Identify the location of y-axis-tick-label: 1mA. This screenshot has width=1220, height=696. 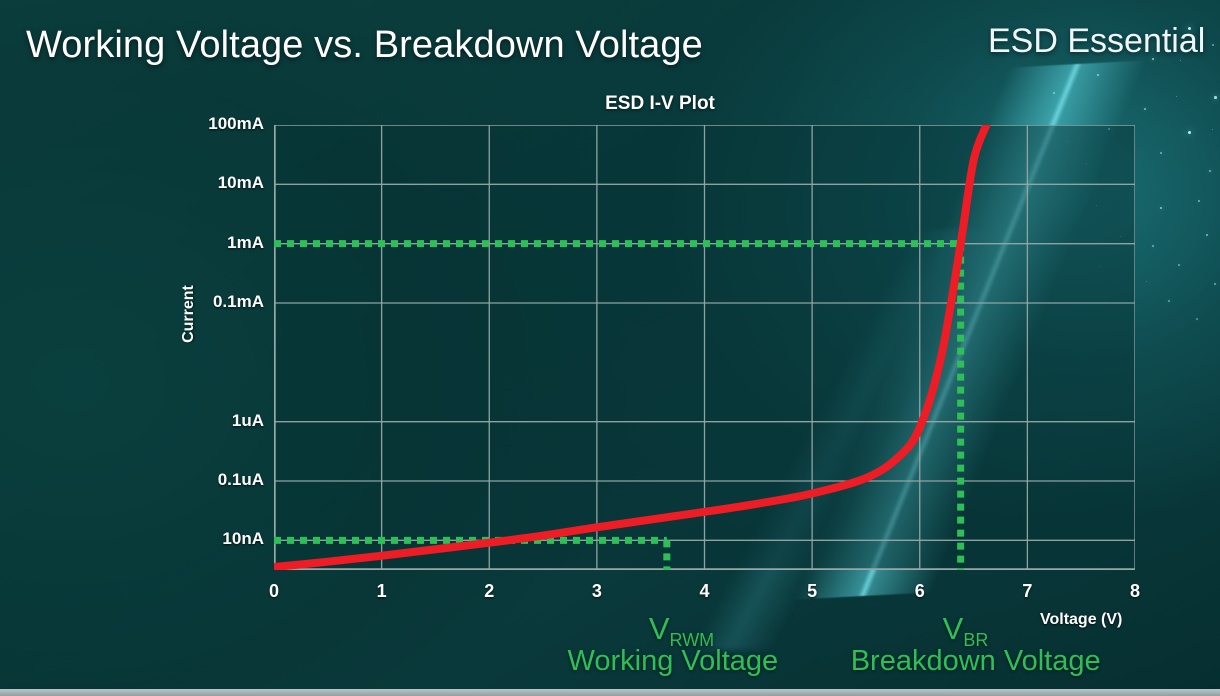
(245, 242).